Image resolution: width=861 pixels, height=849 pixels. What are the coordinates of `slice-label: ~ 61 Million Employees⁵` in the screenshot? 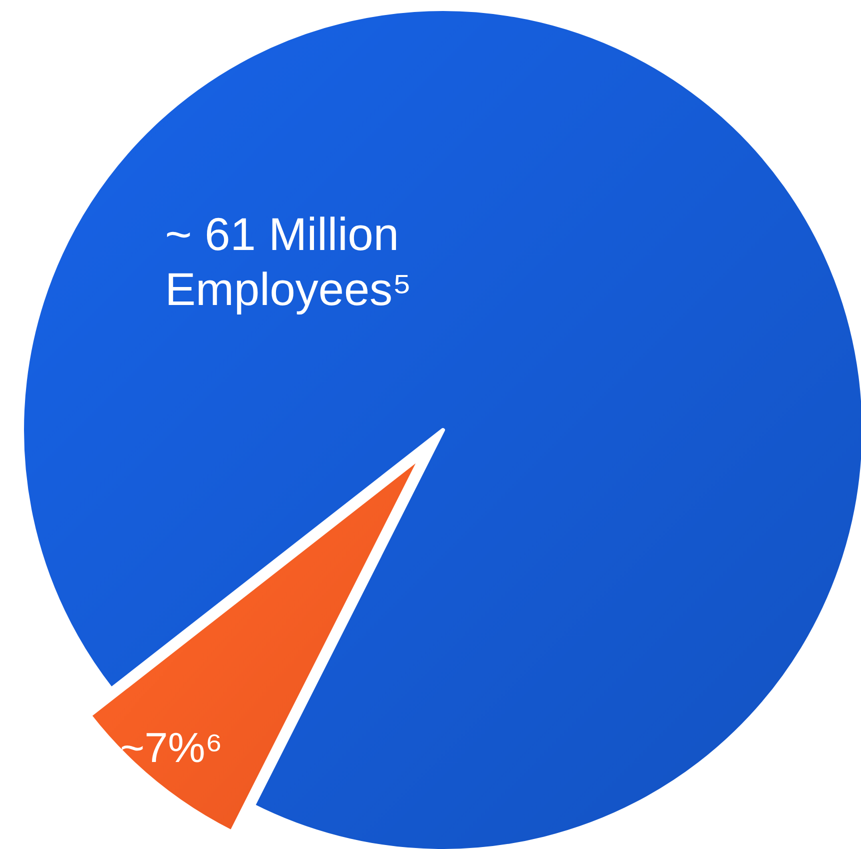 It's located at (288, 262).